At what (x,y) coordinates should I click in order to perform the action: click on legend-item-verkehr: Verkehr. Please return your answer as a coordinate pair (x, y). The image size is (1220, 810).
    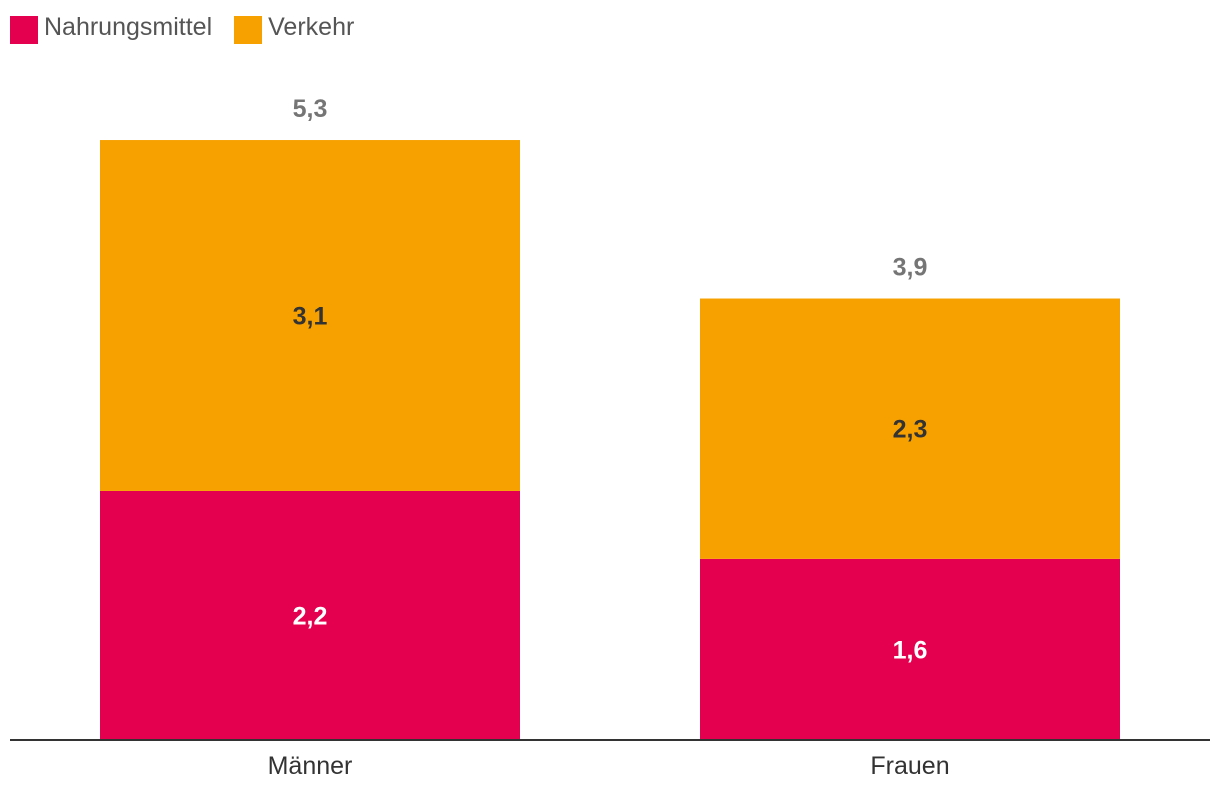
    Looking at the image, I should click on (294, 27).